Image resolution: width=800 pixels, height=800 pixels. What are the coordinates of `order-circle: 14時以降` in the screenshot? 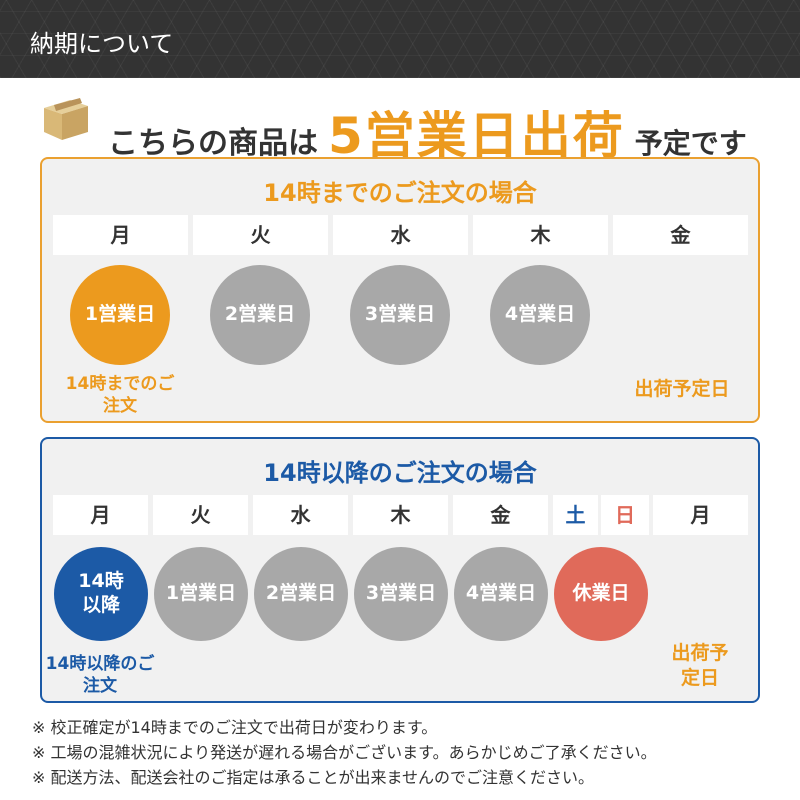 It's located at (101, 594).